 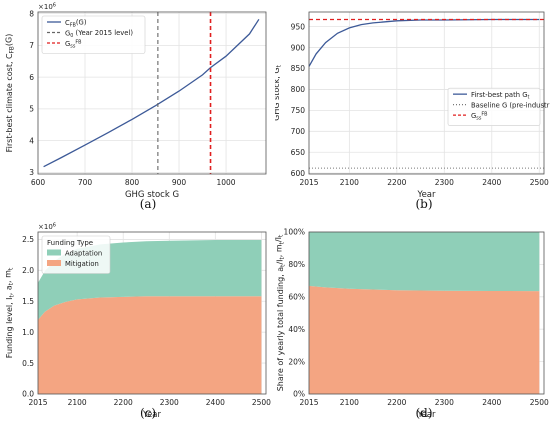 I want to click on y-tick-label: 40%, so click(x=296, y=329).